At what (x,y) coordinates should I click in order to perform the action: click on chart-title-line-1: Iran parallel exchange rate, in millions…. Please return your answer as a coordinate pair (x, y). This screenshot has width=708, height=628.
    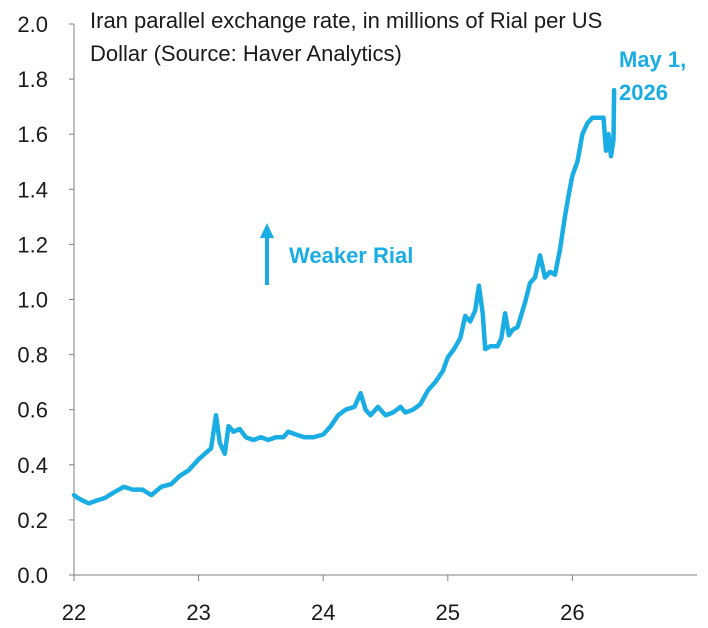
    Looking at the image, I should click on (346, 20).